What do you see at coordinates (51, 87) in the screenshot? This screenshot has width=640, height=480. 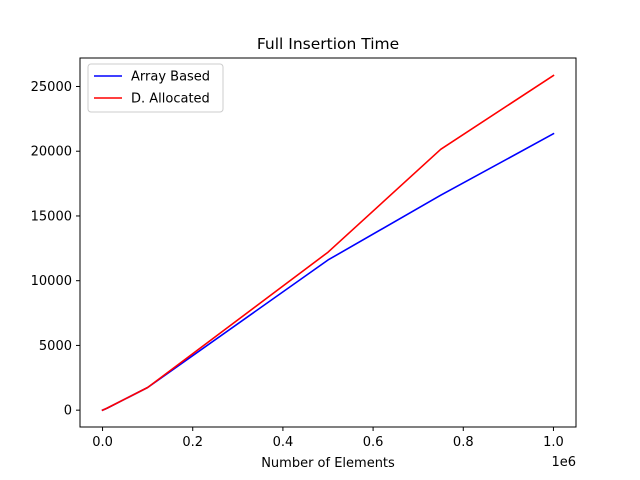 I see `y-tick-label: 25000` at bounding box center [51, 87].